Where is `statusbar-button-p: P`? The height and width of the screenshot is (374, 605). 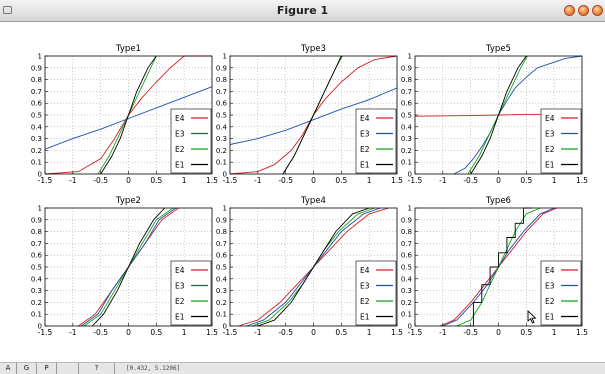 statusbar-button-p: P is located at coordinates (47, 368).